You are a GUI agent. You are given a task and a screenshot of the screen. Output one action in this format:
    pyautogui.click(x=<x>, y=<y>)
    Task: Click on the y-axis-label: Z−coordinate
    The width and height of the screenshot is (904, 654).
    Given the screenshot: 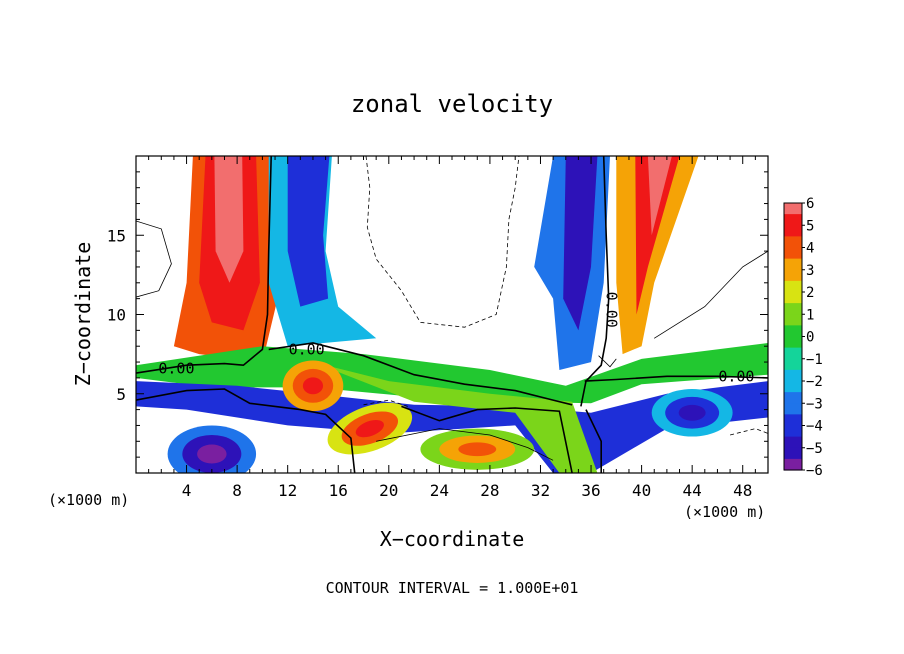 What is the action you would take?
    pyautogui.click(x=83, y=314)
    